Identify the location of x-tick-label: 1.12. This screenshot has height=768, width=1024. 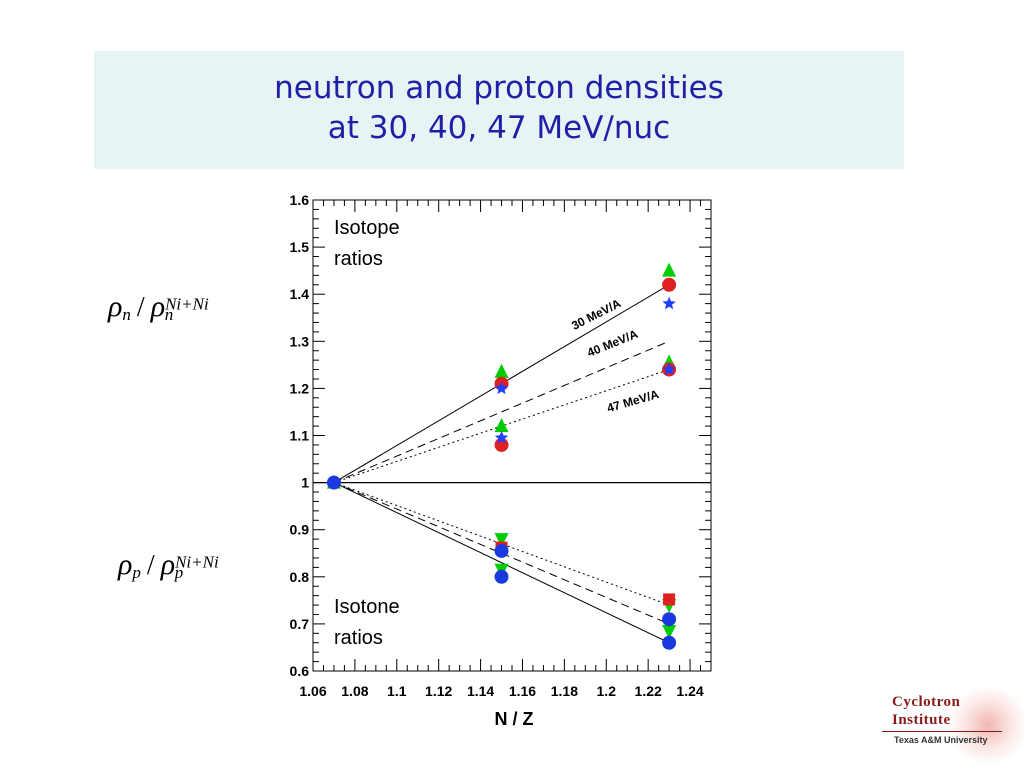
(438, 691).